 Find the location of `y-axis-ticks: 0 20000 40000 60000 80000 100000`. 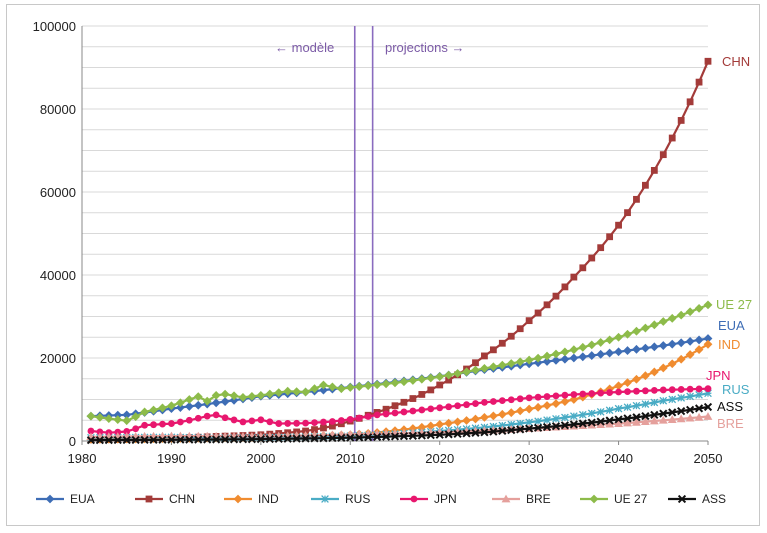

y-axis-ticks: 0 20000 40000 60000 80000 100000 is located at coordinates (54, 234).